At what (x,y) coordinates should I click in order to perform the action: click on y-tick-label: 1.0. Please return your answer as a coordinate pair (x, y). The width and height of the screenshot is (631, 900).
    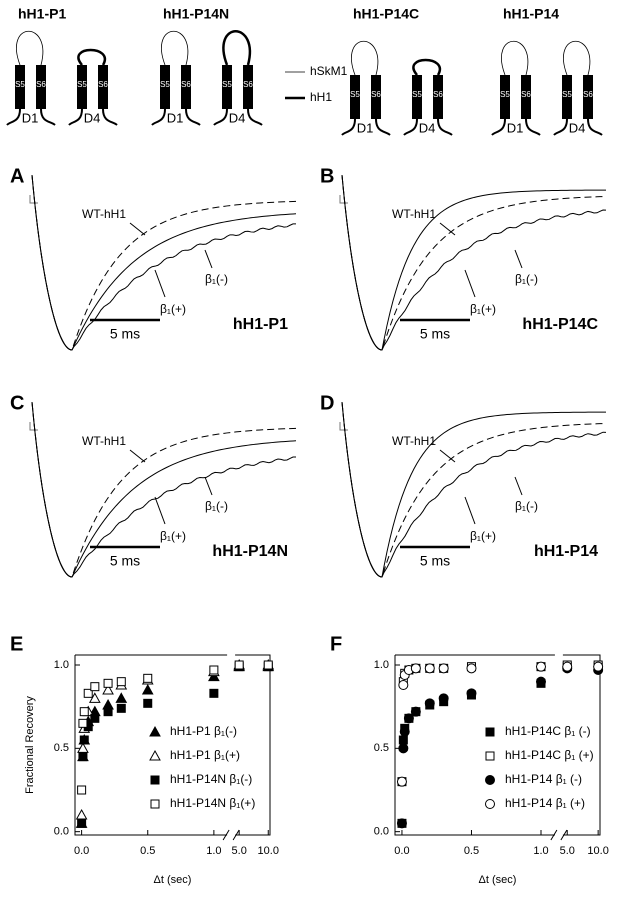
    Looking at the image, I should click on (381, 665).